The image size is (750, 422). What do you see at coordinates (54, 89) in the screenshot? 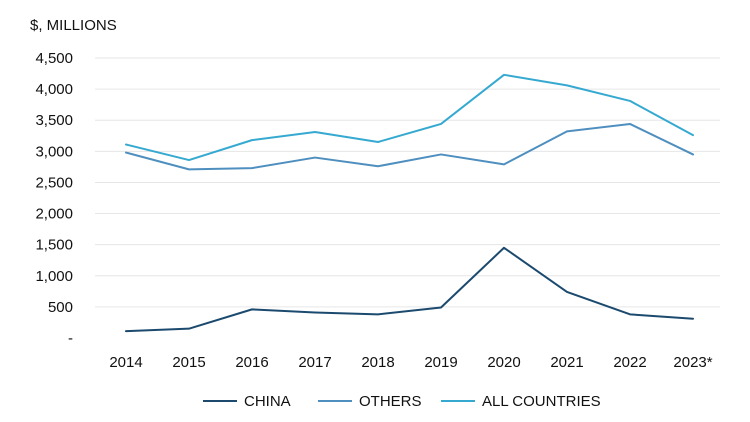
I see `y-tick-label: 4,000` at bounding box center [54, 89].